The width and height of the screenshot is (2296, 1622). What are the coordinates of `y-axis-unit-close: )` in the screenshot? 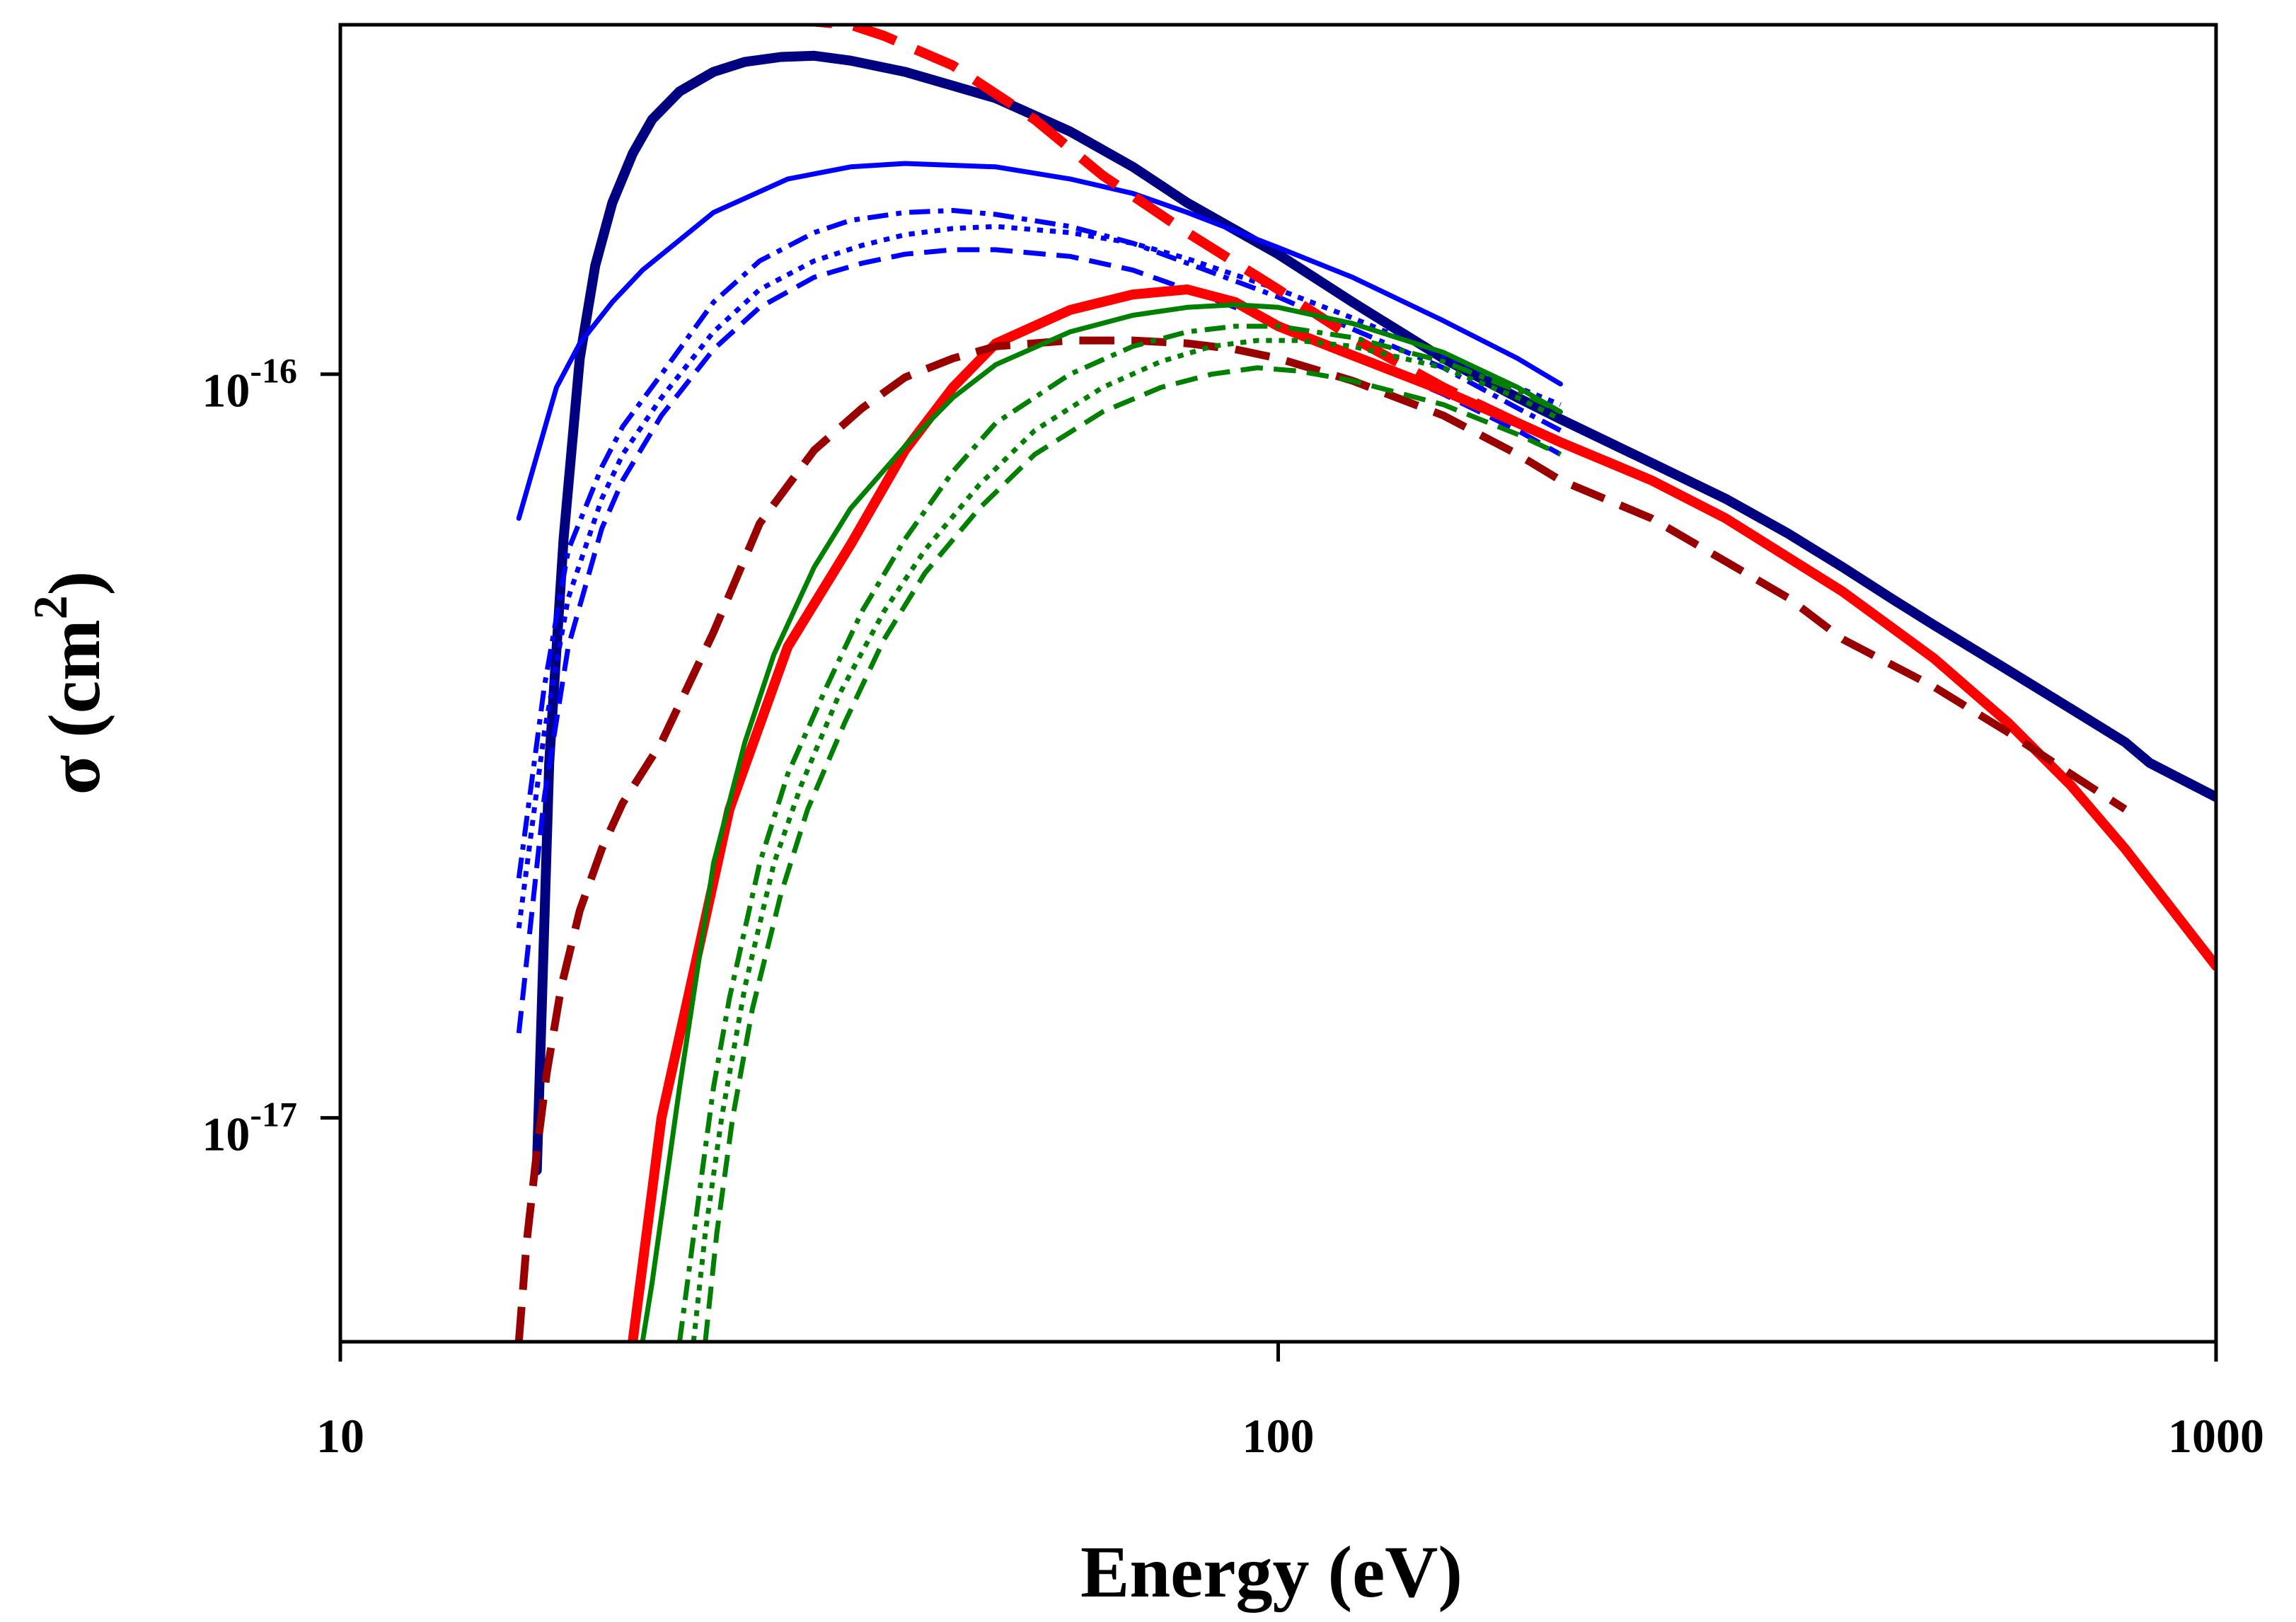 It's located at (74, 583).